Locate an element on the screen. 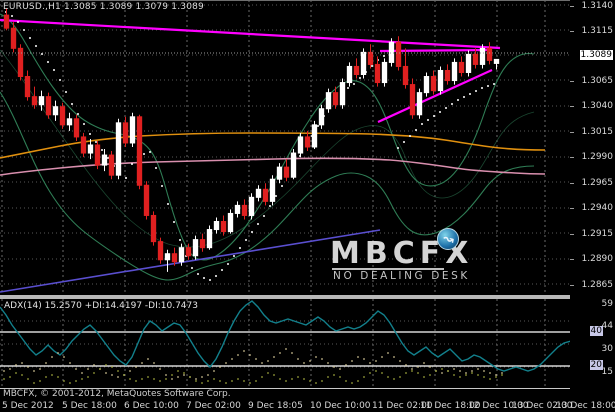  price-axis-label: 1.2990 is located at coordinates (597, 157).